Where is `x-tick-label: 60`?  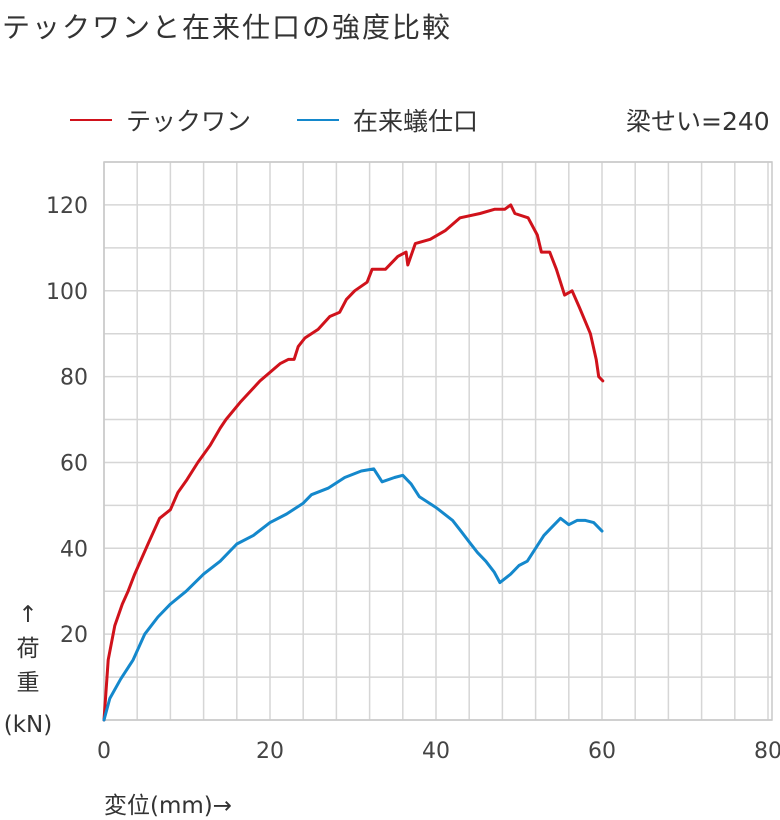
x-tick-label: 60 is located at coordinates (602, 751).